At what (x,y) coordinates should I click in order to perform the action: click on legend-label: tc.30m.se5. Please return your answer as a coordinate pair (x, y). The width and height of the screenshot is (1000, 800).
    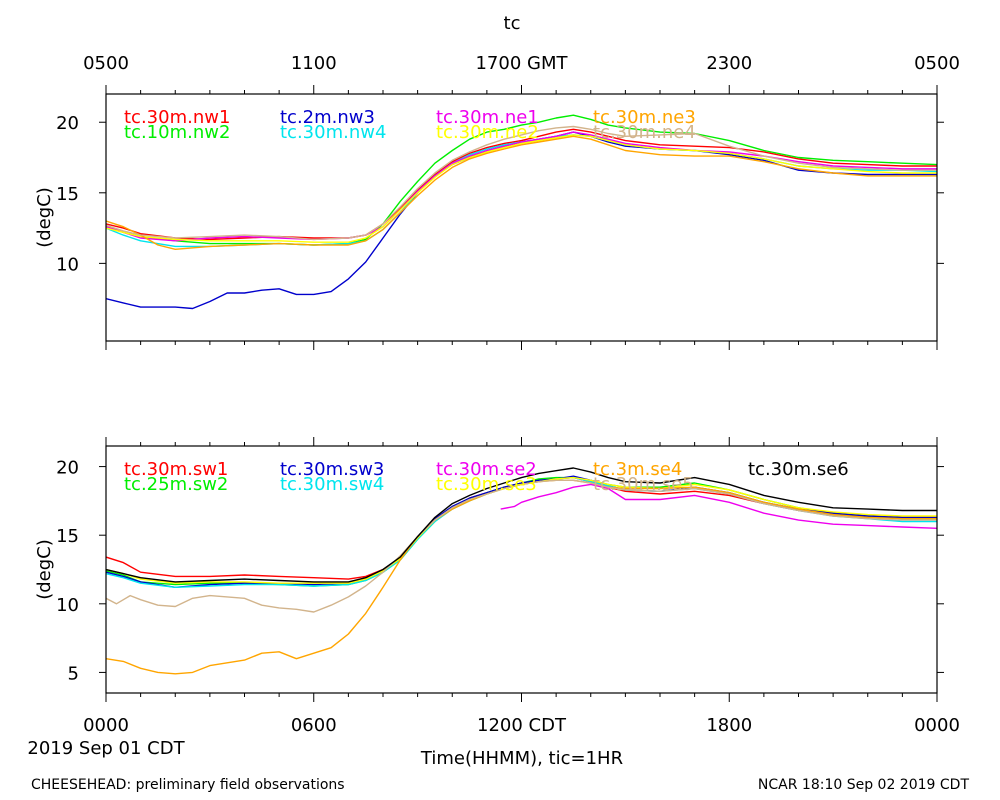
    Looking at the image, I should click on (643, 484).